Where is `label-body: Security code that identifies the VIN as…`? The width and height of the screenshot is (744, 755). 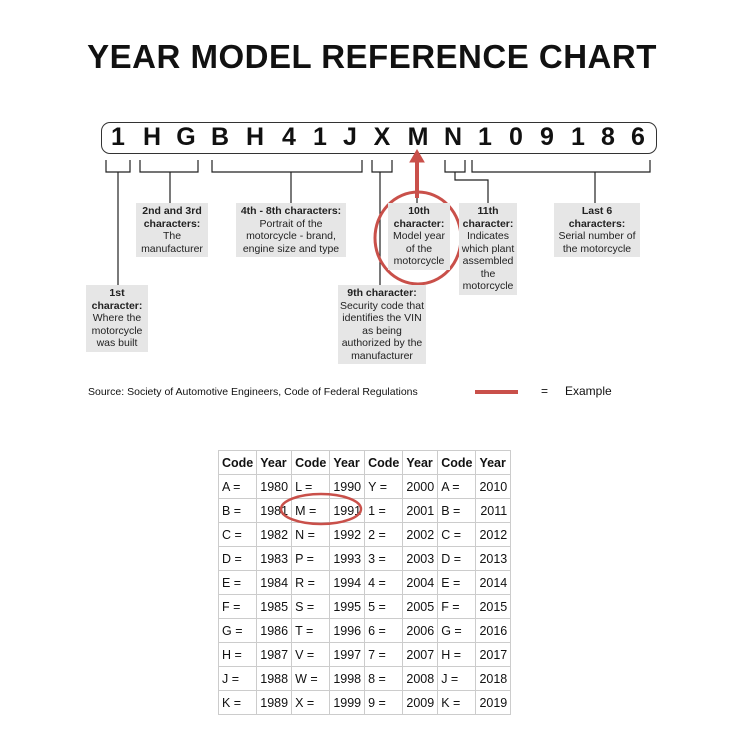
label-body: Security code that identifies the VIN as… is located at coordinates (382, 330).